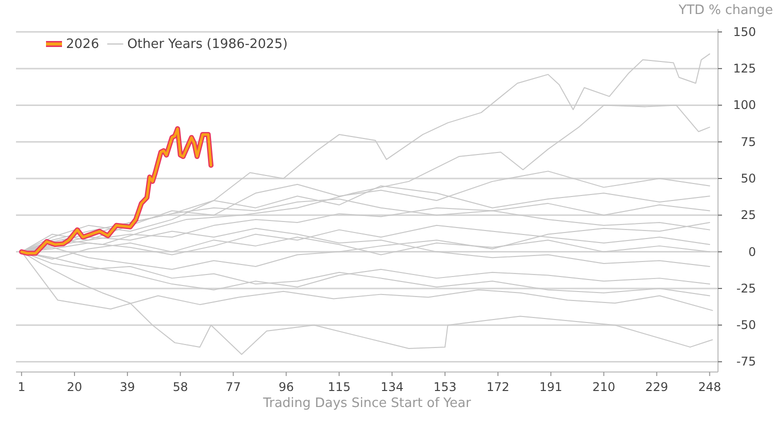  What do you see at coordinates (286, 387) in the screenshot?
I see `x-tick-label: 96` at bounding box center [286, 387].